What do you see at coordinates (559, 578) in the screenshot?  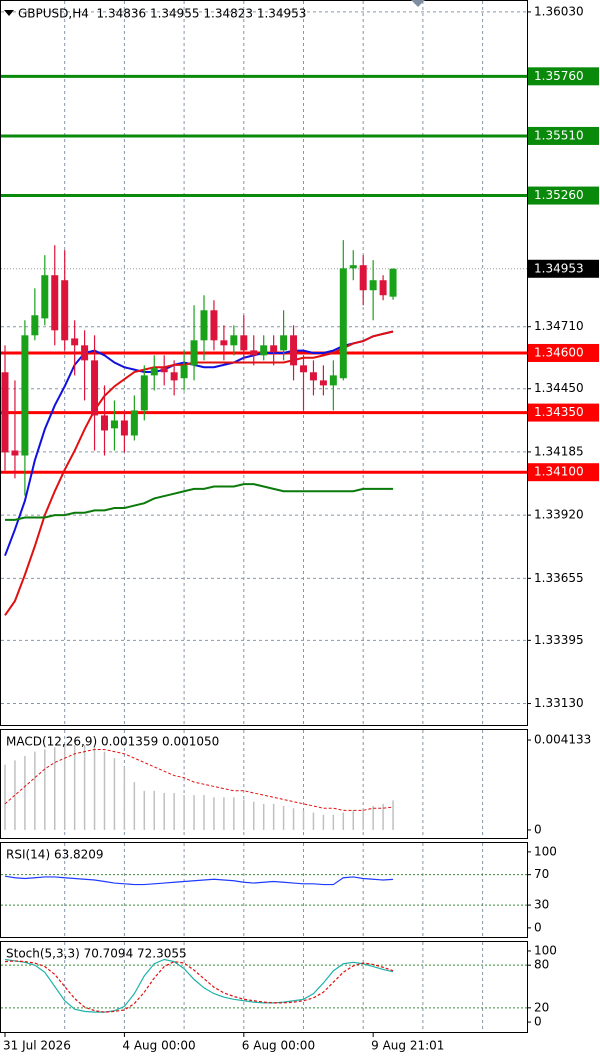 I see `y-tick-label: 1.33655` at bounding box center [559, 578].